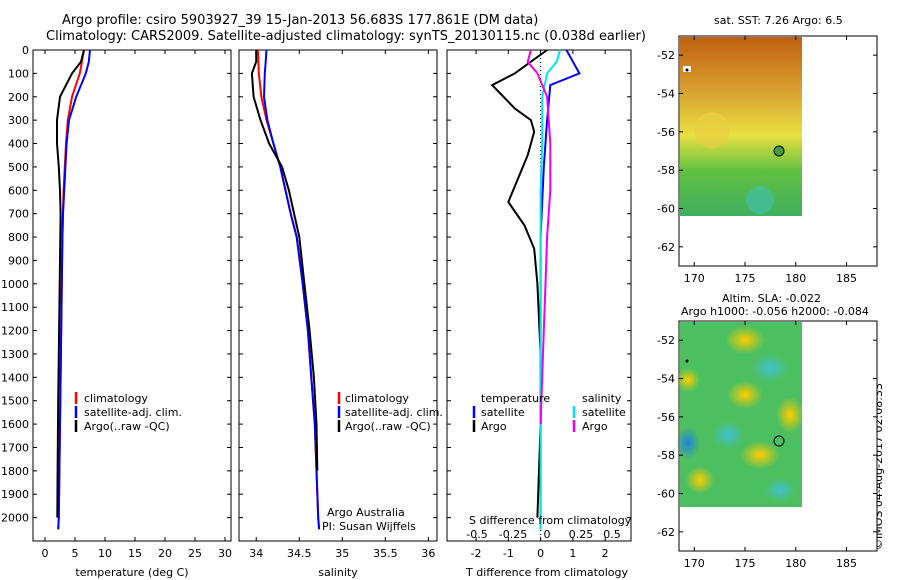 The image size is (900, 580). What do you see at coordinates (515, 398) in the screenshot?
I see `legend-temperature-head: temperature` at bounding box center [515, 398].